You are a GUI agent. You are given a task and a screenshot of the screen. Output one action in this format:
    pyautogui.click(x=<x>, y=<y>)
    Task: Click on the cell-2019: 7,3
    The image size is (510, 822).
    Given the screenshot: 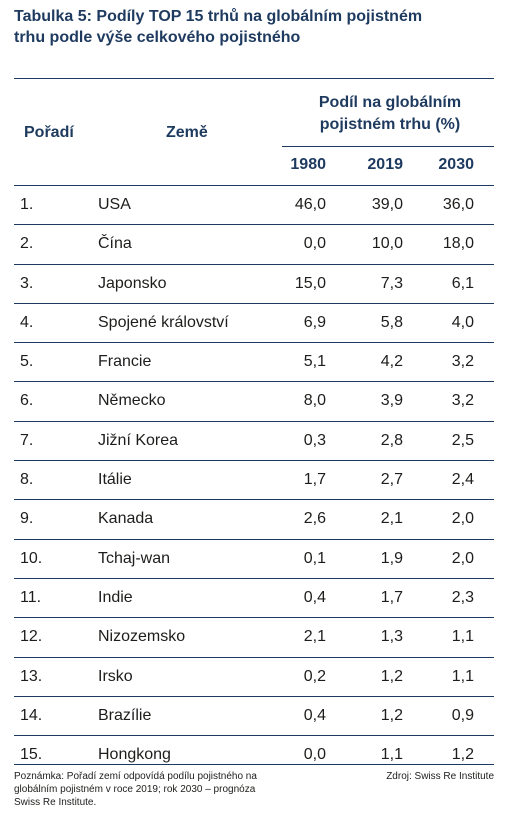 What is the action you would take?
    pyautogui.click(x=391, y=283)
    